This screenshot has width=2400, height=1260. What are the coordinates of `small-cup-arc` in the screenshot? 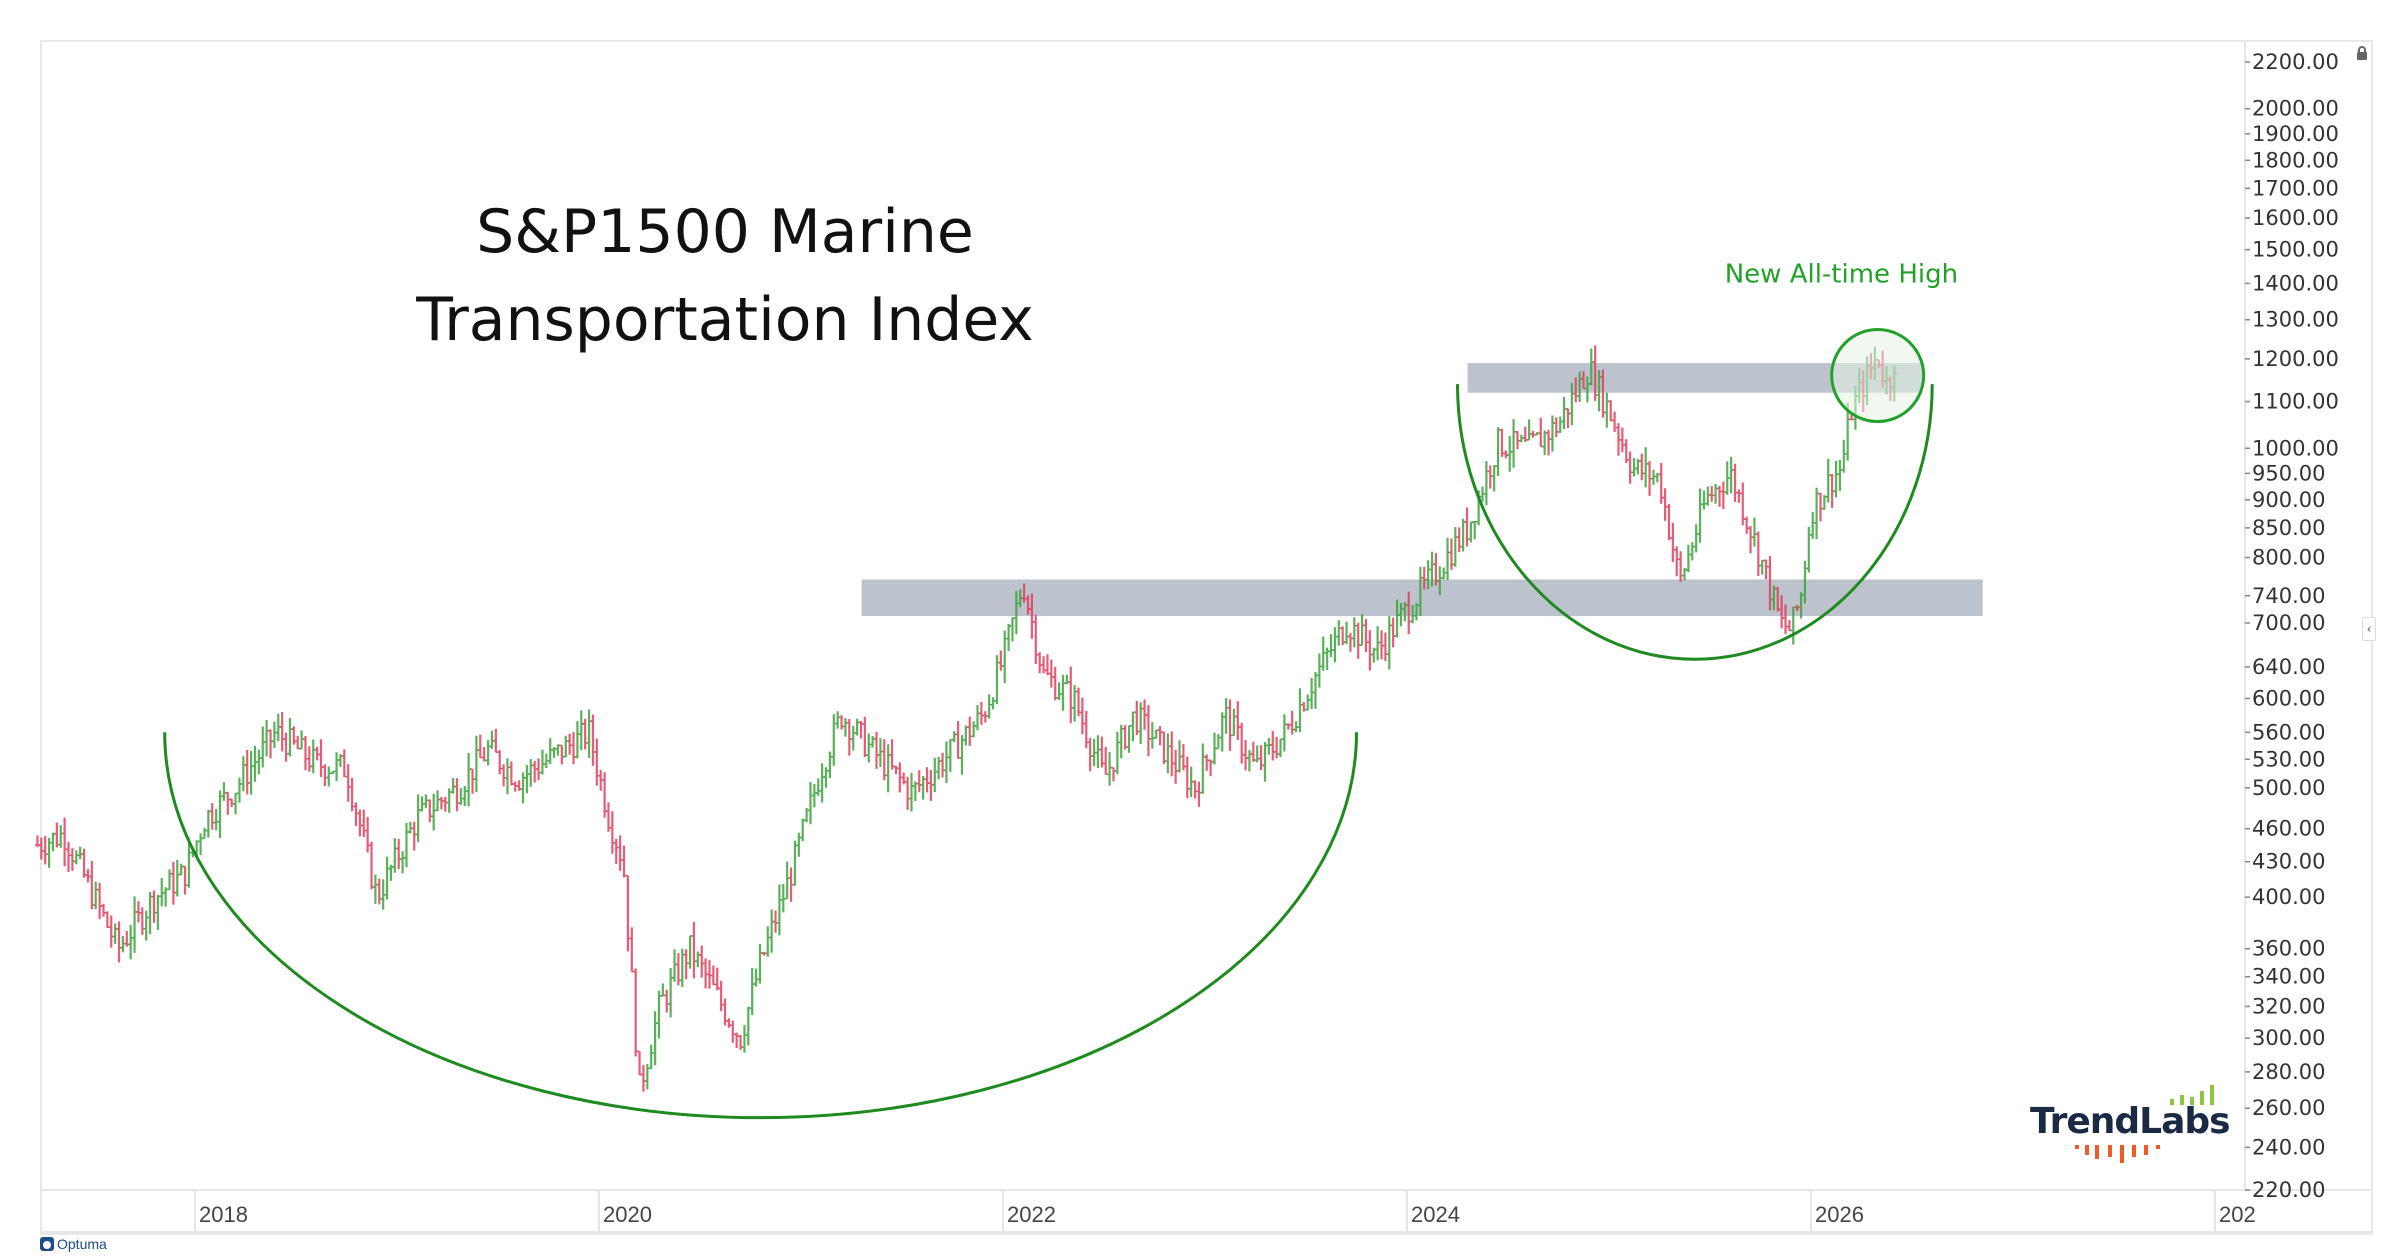 It's located at (1695, 522).